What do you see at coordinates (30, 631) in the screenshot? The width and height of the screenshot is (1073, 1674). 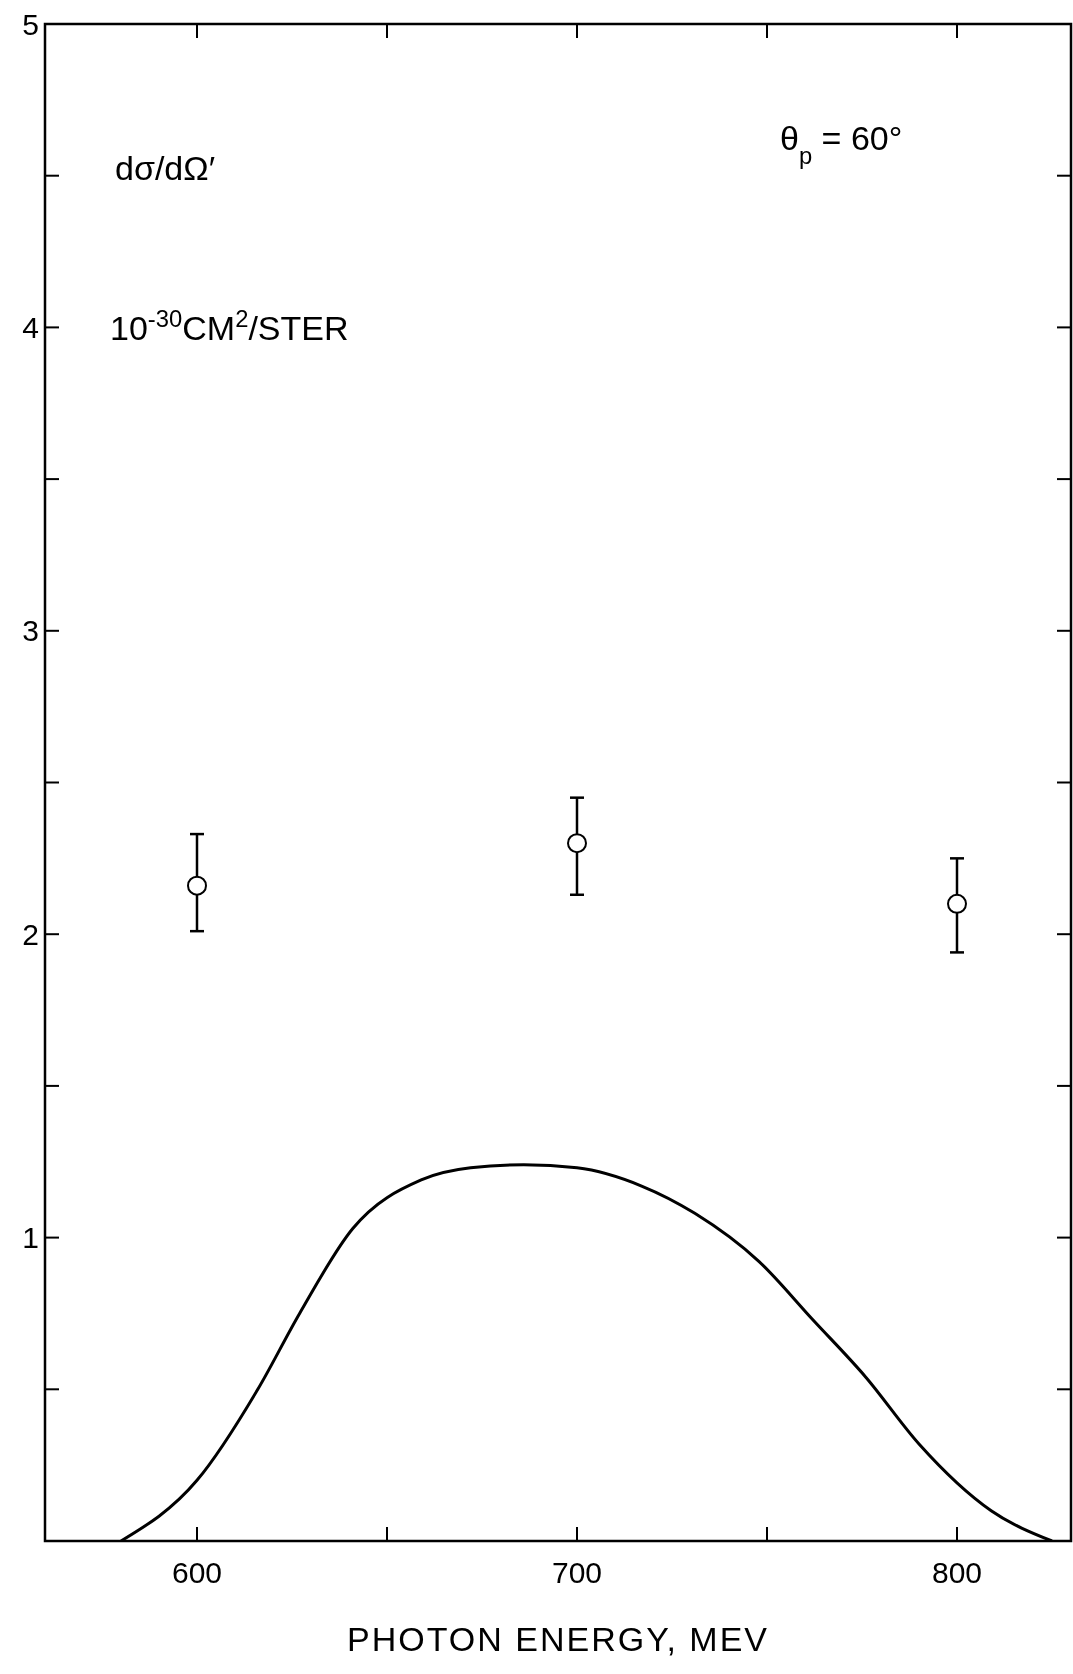 I see `y-tick-label: 3` at bounding box center [30, 631].